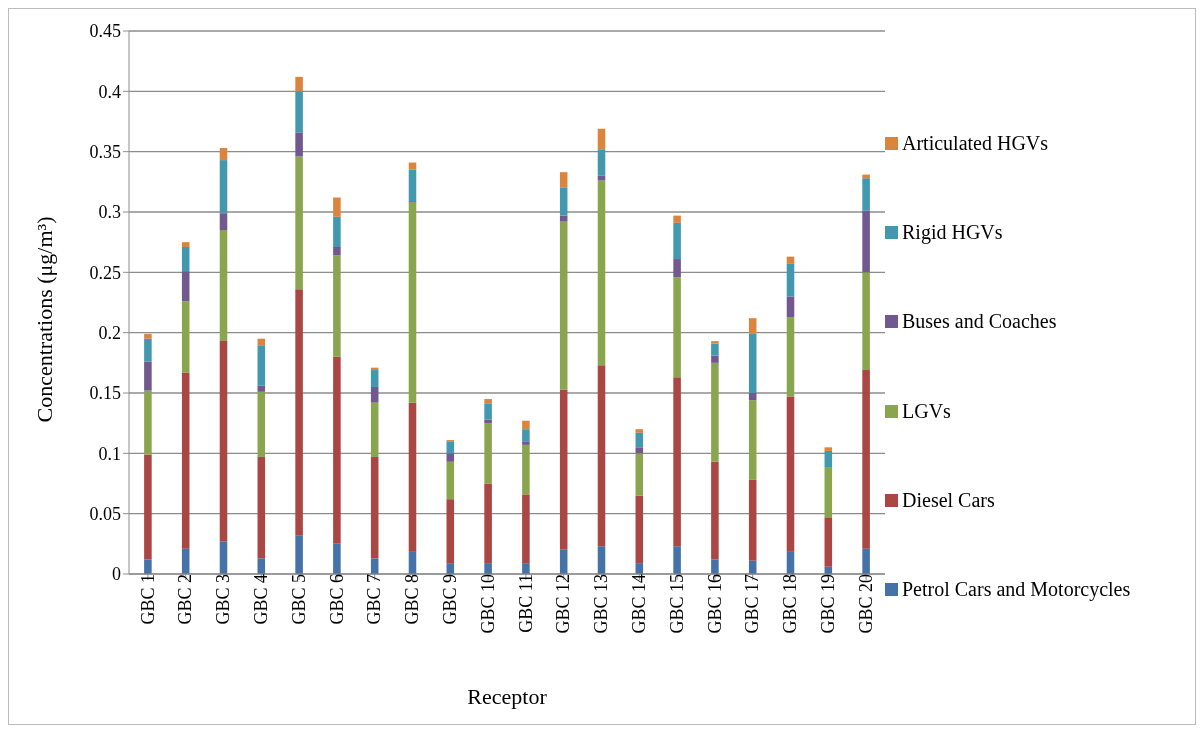  What do you see at coordinates (374, 599) in the screenshot?
I see `x-tick-label: GBC 7` at bounding box center [374, 599].